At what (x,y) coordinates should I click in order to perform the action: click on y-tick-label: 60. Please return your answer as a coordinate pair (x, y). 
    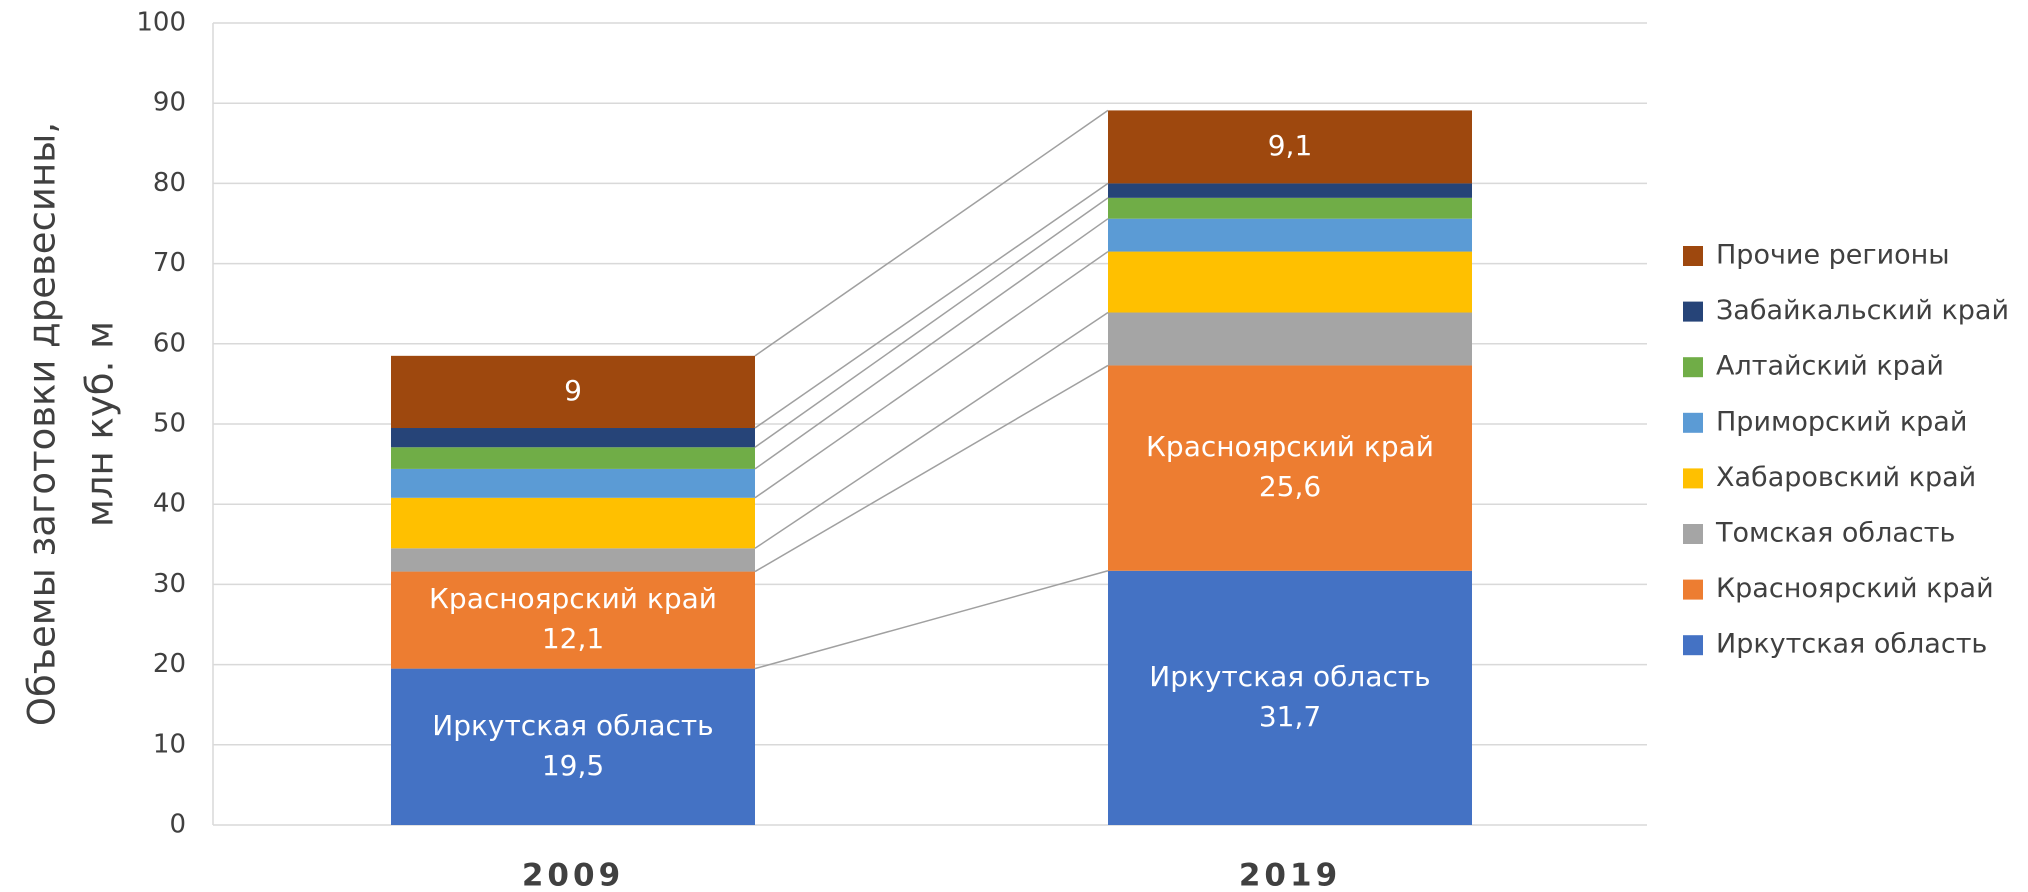
    Looking at the image, I should click on (169, 343).